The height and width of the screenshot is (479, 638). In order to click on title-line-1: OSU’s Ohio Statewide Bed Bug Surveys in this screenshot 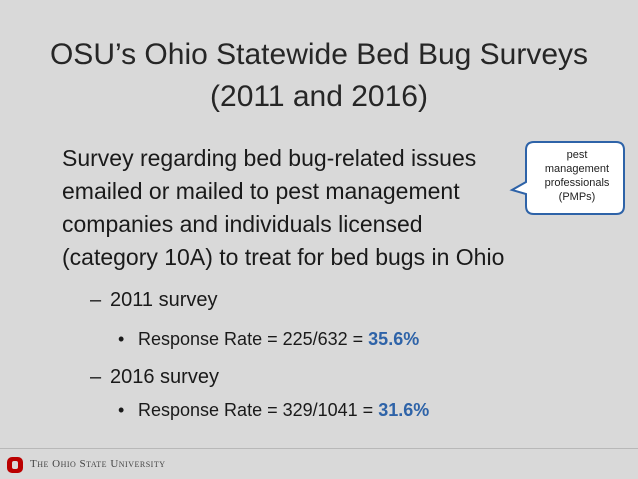, I will do `click(319, 54)`.